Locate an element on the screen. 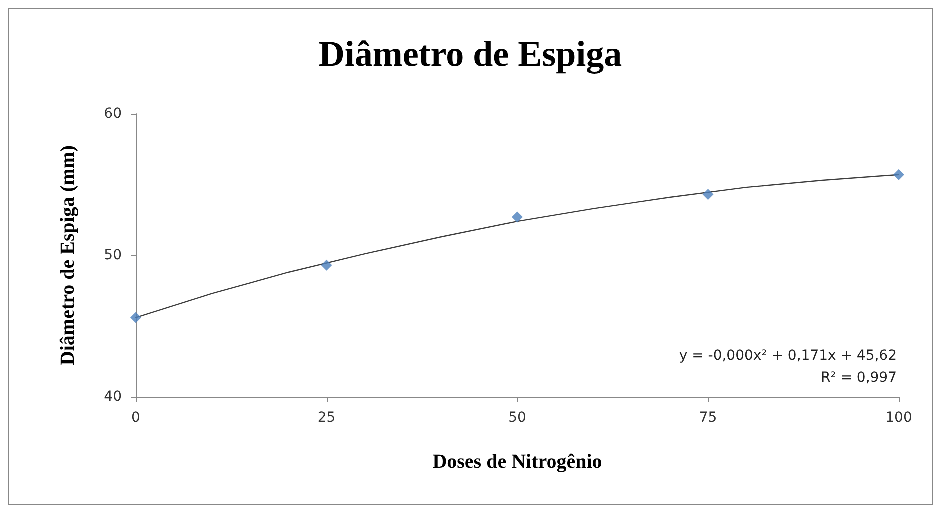 The height and width of the screenshot is (513, 941). annotation: R² = 0,997 is located at coordinates (859, 378).